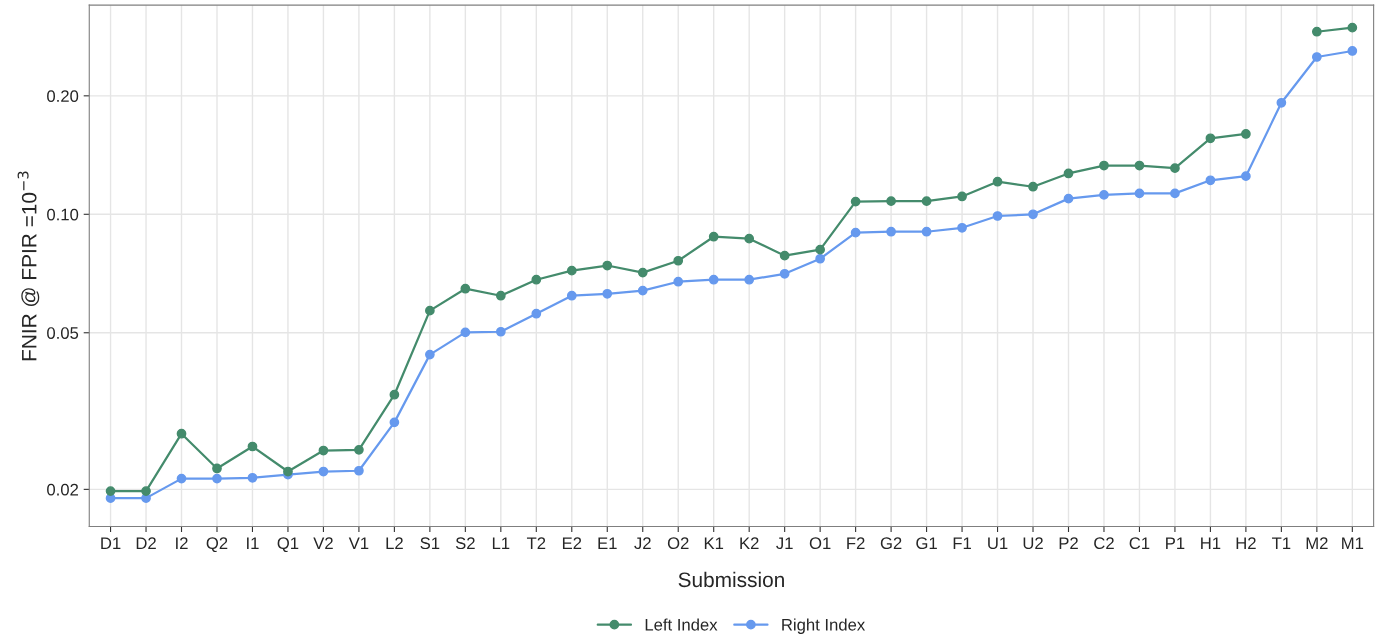 This screenshot has width=1384, height=642. Describe the element at coordinates (998, 543) in the screenshot. I see `x-tick-label: U1` at that location.